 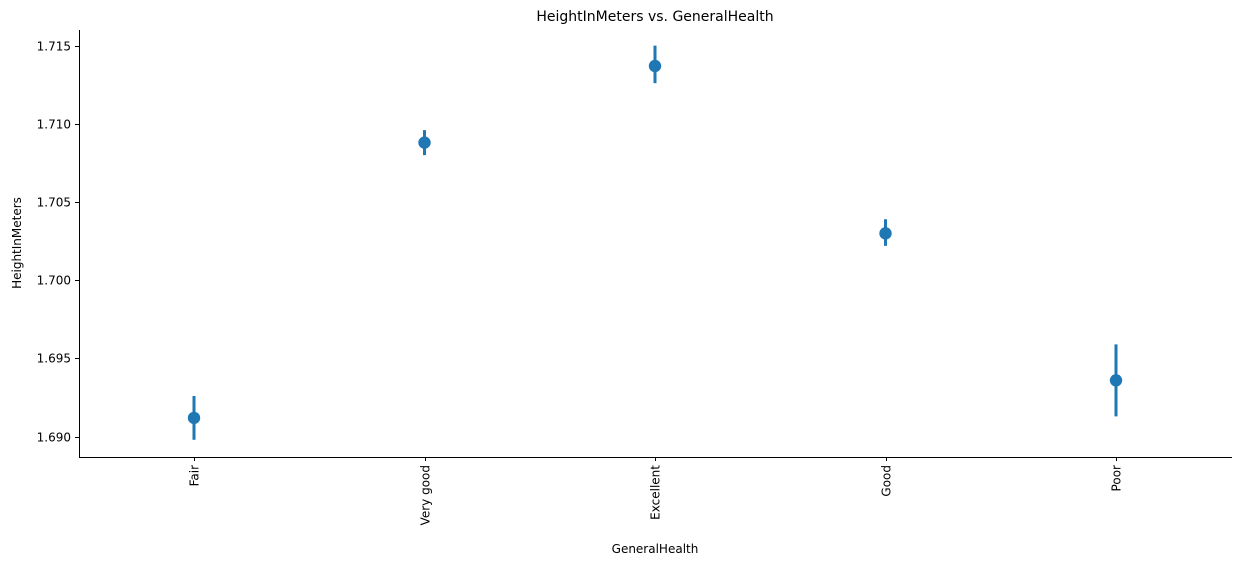 I want to click on x-tick-label: Good, so click(x=887, y=481).